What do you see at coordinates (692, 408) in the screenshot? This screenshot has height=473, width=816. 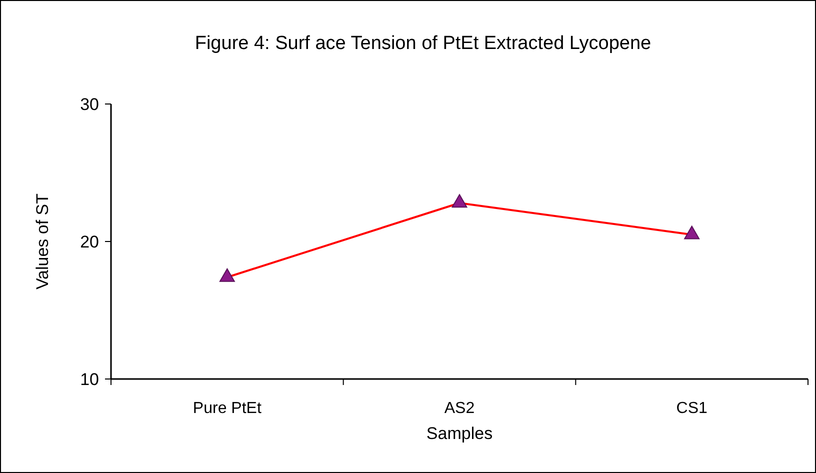 I see `x-tick-label: CS1` at bounding box center [692, 408].